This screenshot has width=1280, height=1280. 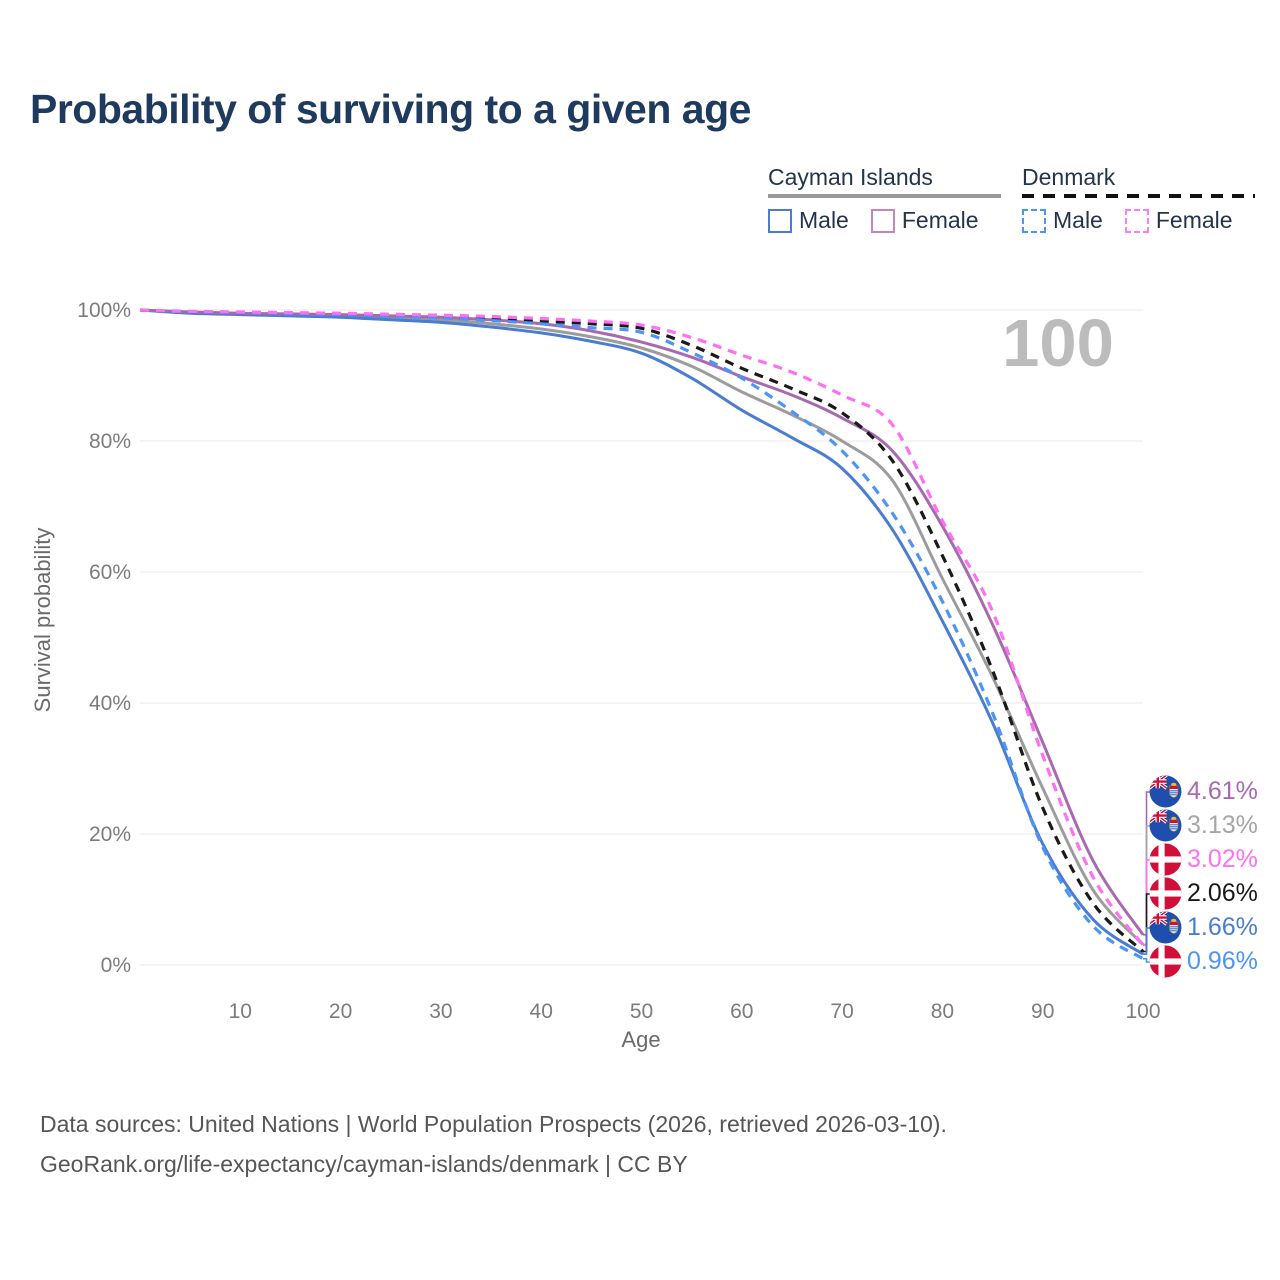 I want to click on x-tick-label: 100, so click(x=1142, y=1011).